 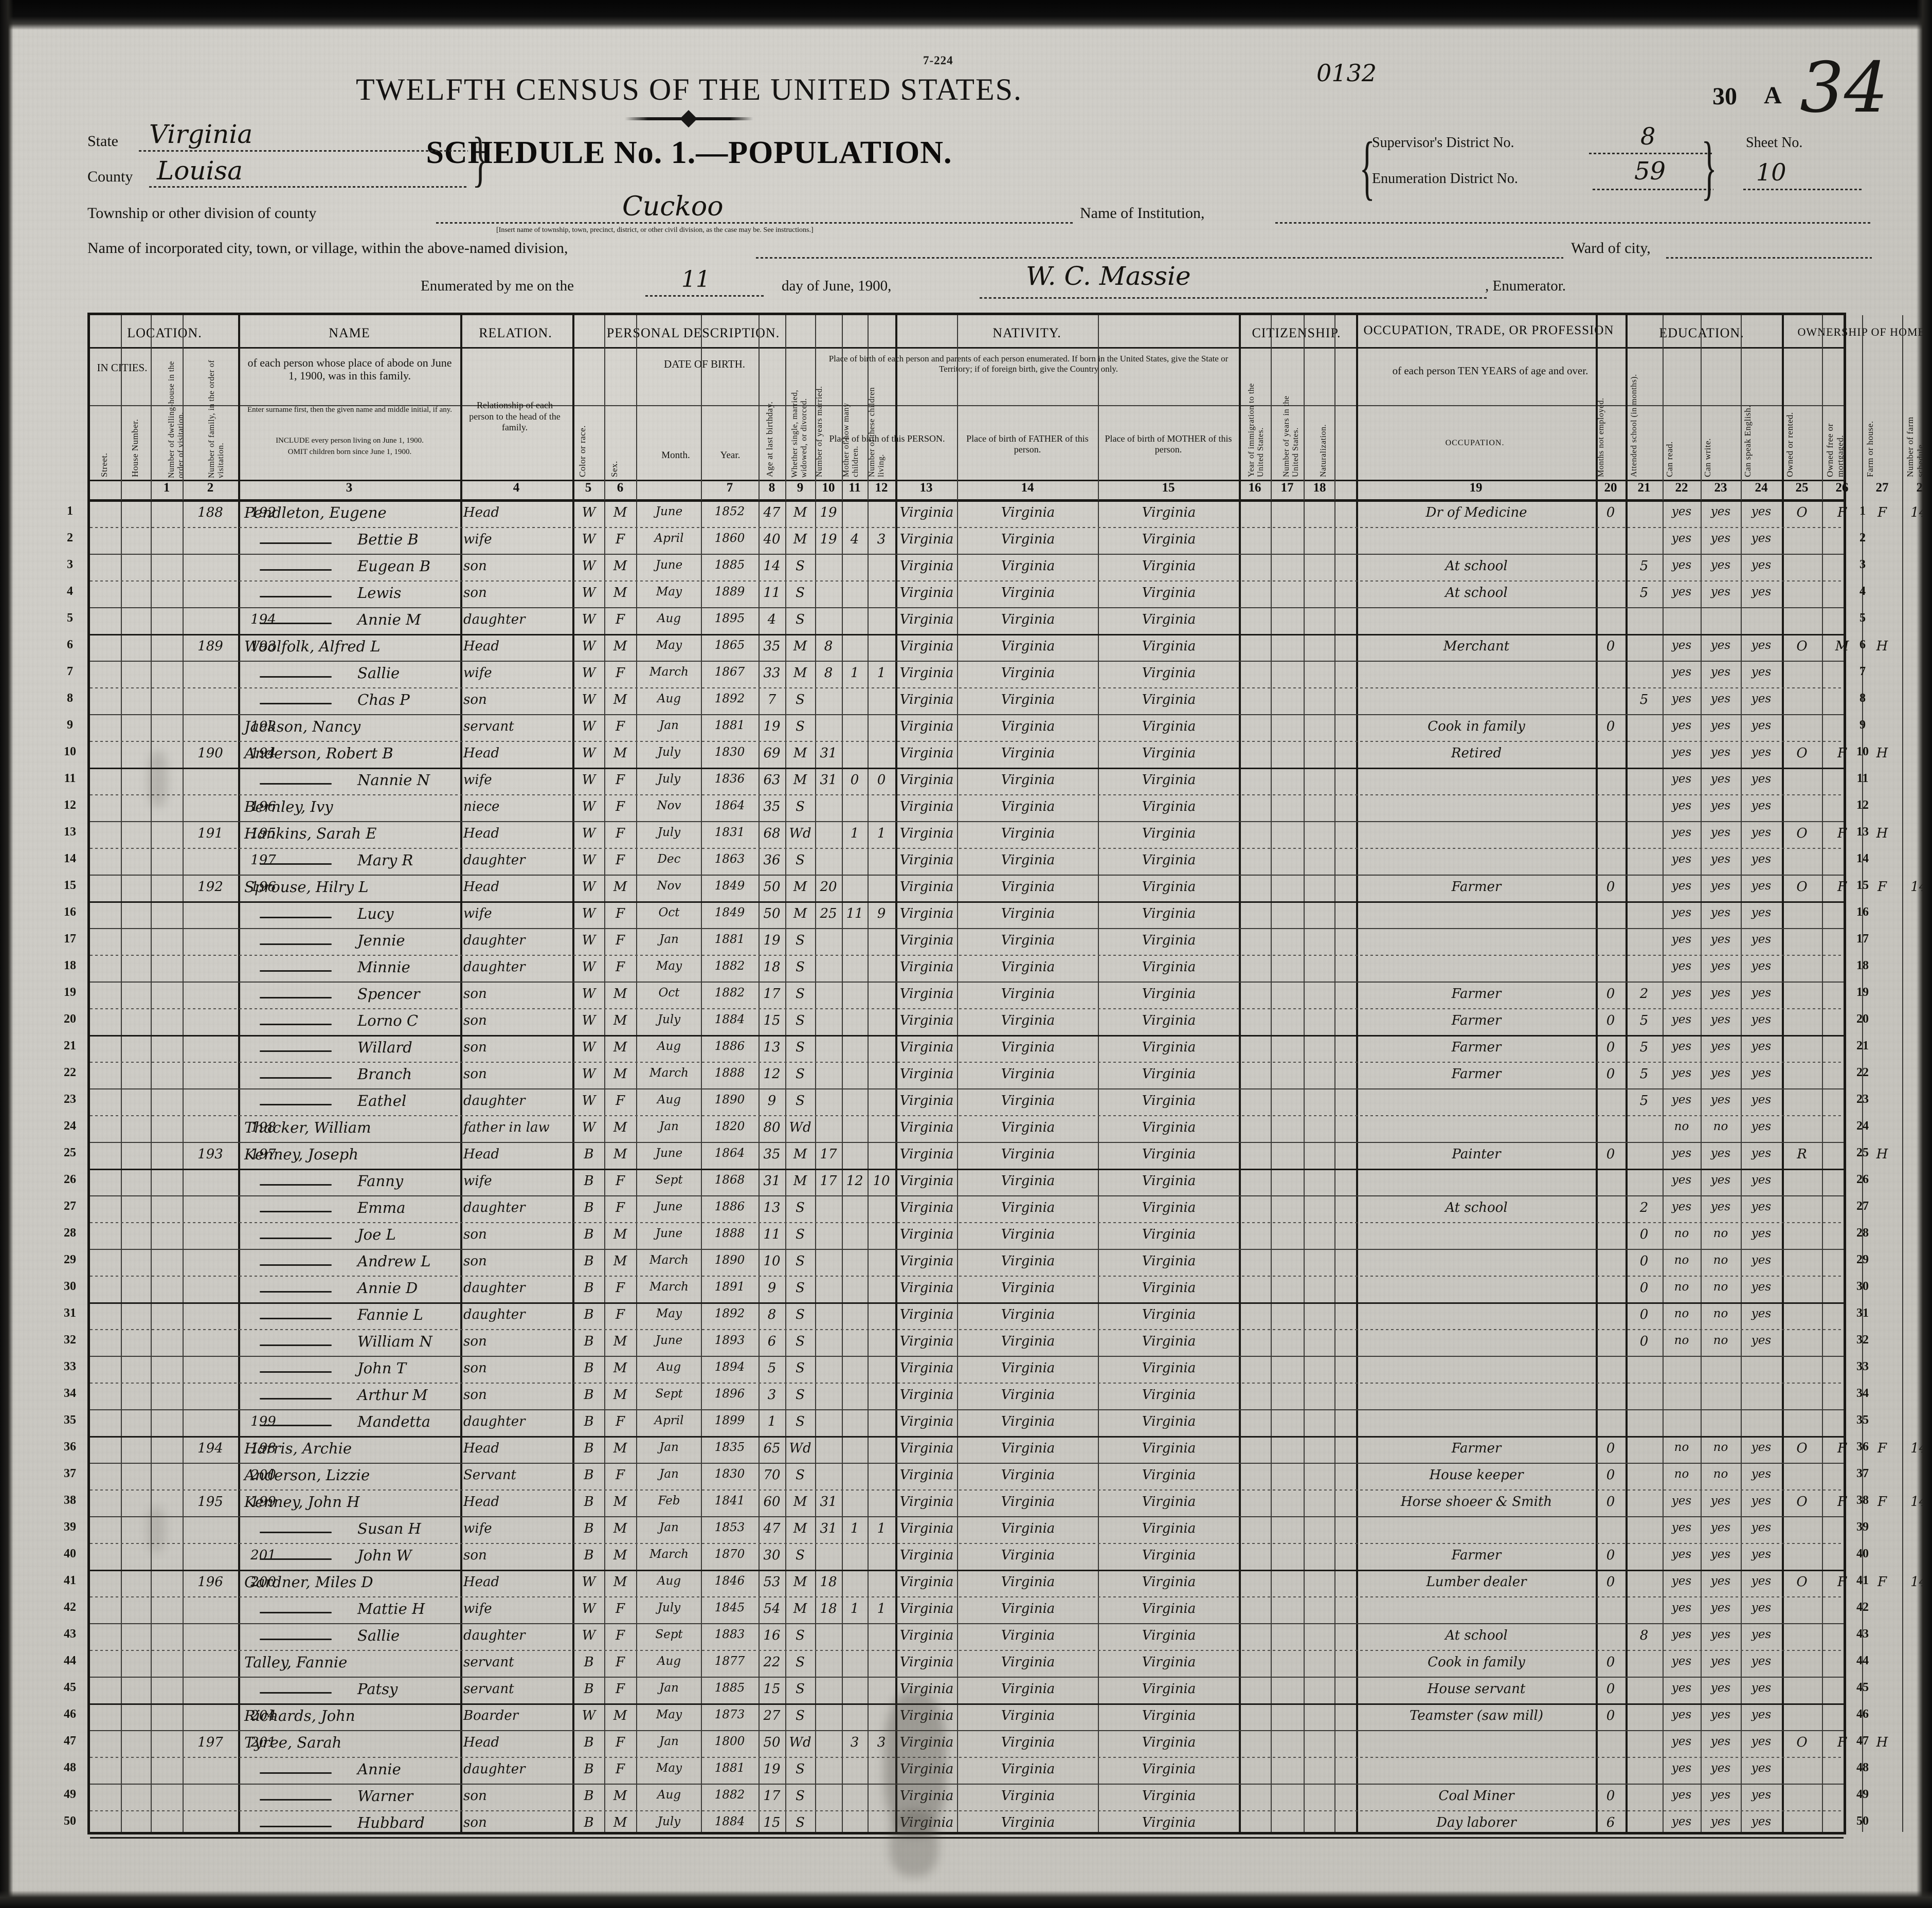 I want to click on column-number: 25, so click(x=1802, y=488).